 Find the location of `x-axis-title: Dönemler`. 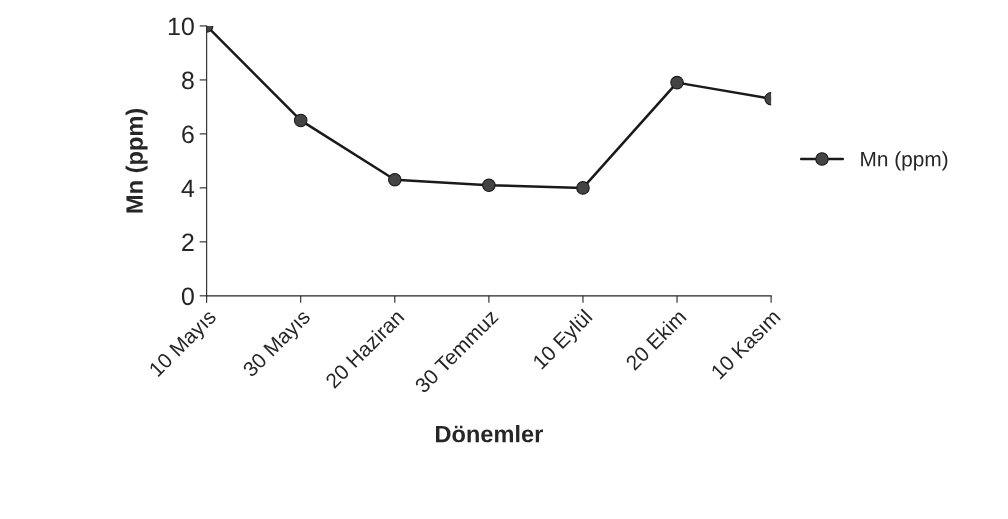

x-axis-title: Dönemler is located at coordinates (489, 434).